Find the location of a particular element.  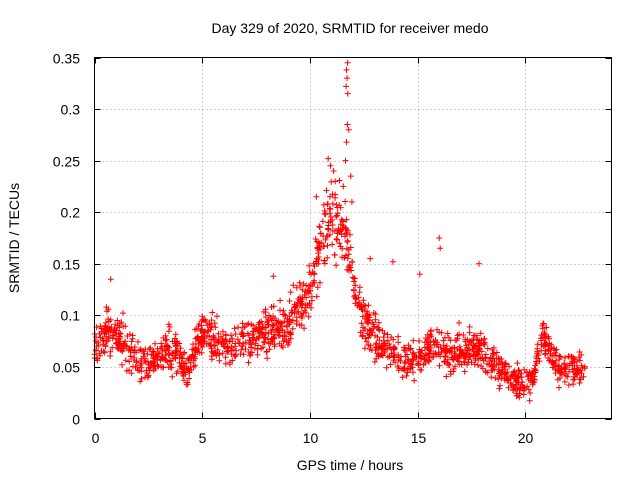

x-tick-label: 10 is located at coordinates (311, 438).